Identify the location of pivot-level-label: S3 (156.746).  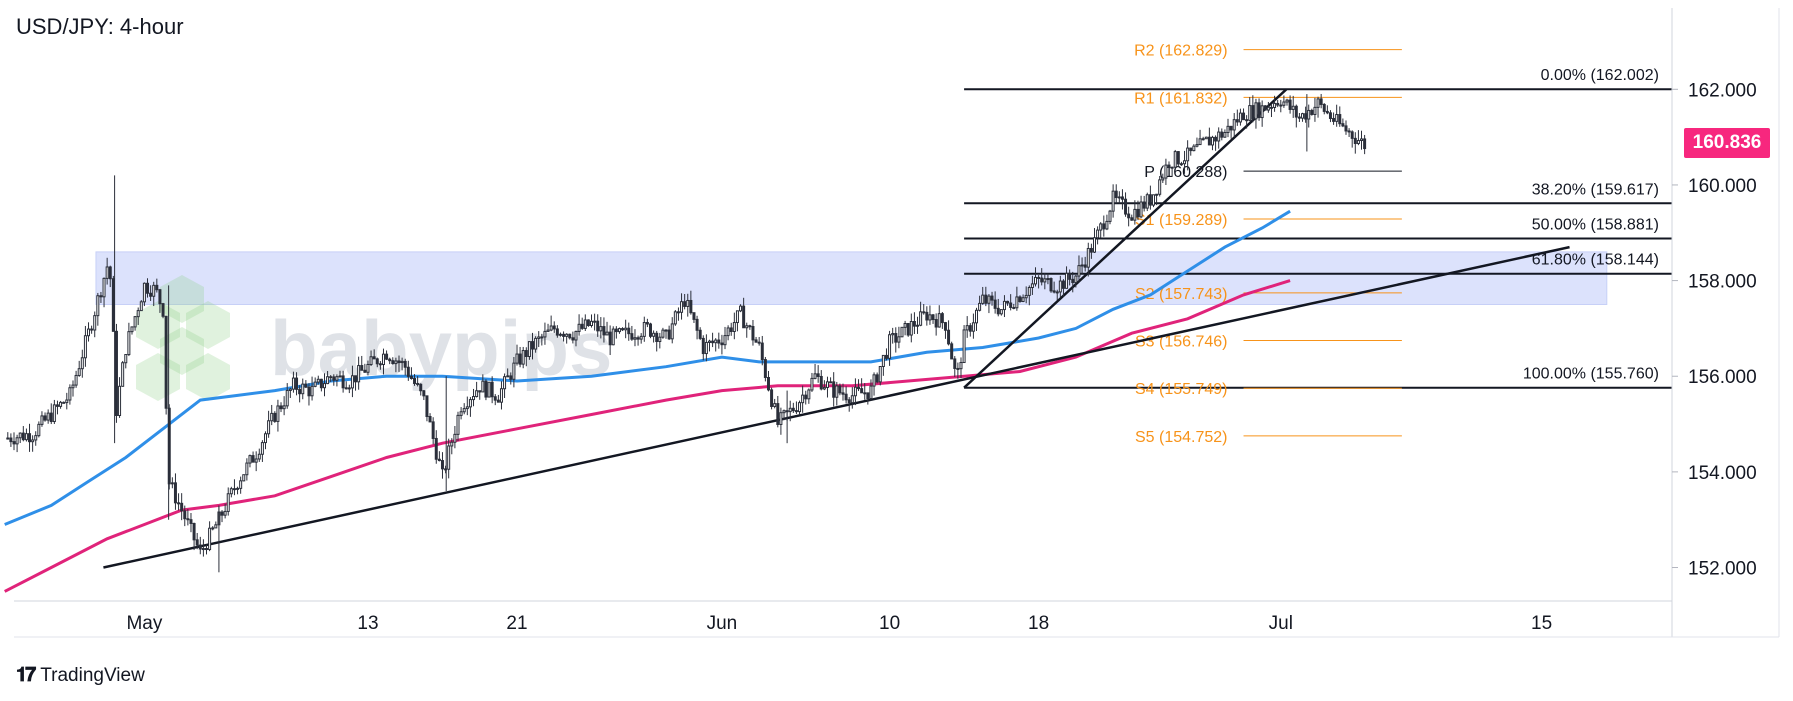
(1181, 342).